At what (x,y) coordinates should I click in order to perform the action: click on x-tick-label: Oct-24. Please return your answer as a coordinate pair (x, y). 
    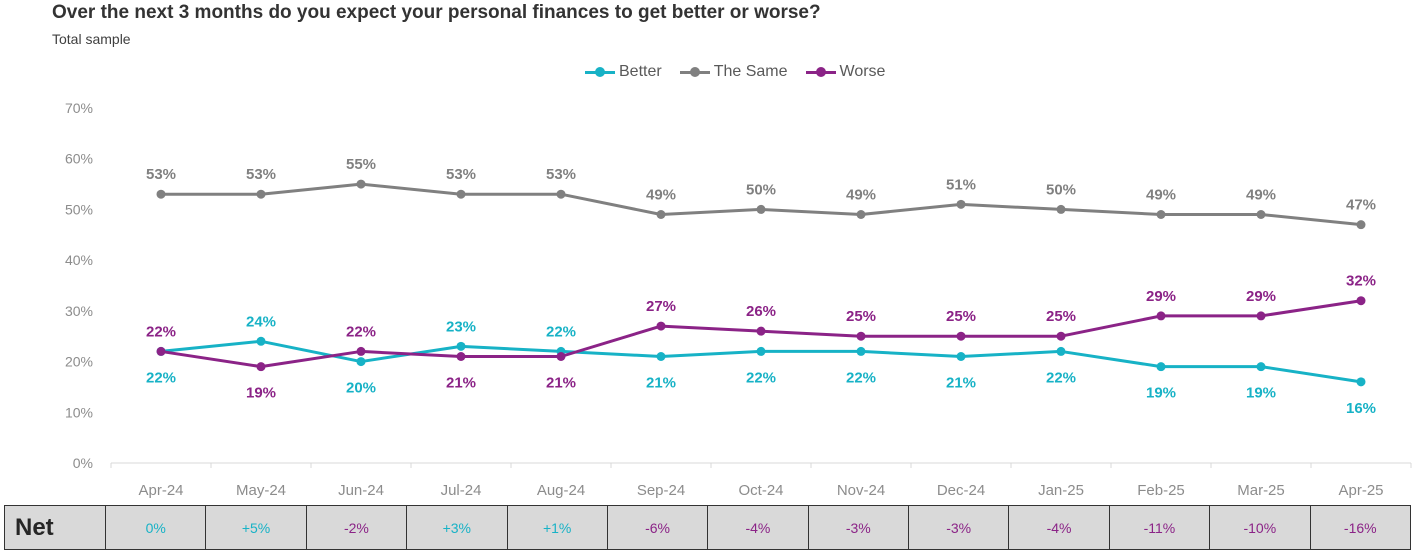
    Looking at the image, I should click on (760, 490).